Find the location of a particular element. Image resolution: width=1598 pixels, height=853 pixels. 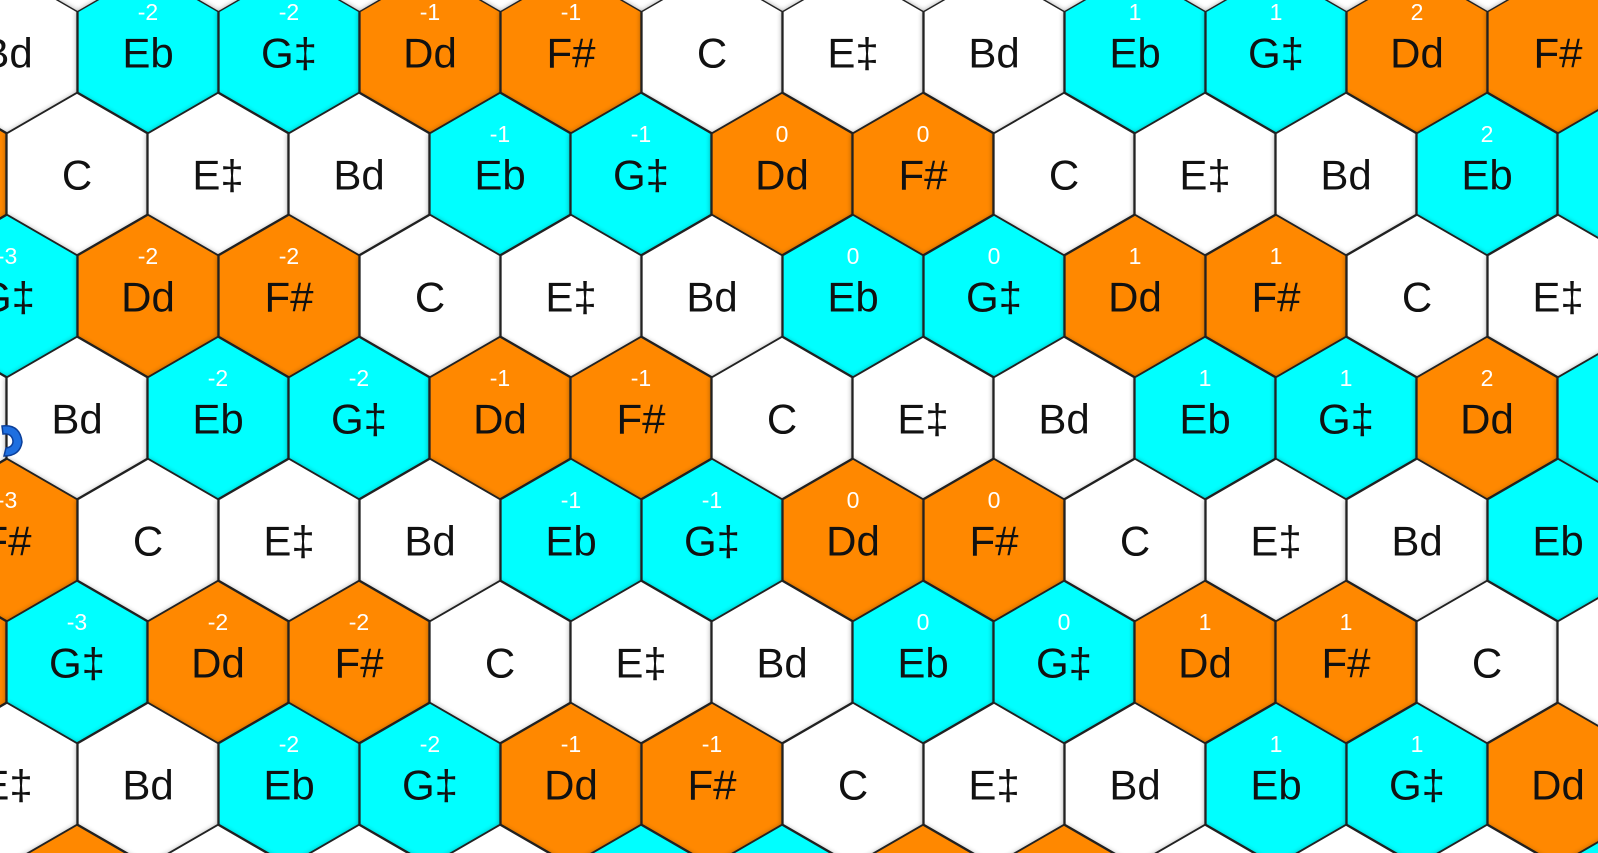

hex-key: Eb is located at coordinates (1542, 540).